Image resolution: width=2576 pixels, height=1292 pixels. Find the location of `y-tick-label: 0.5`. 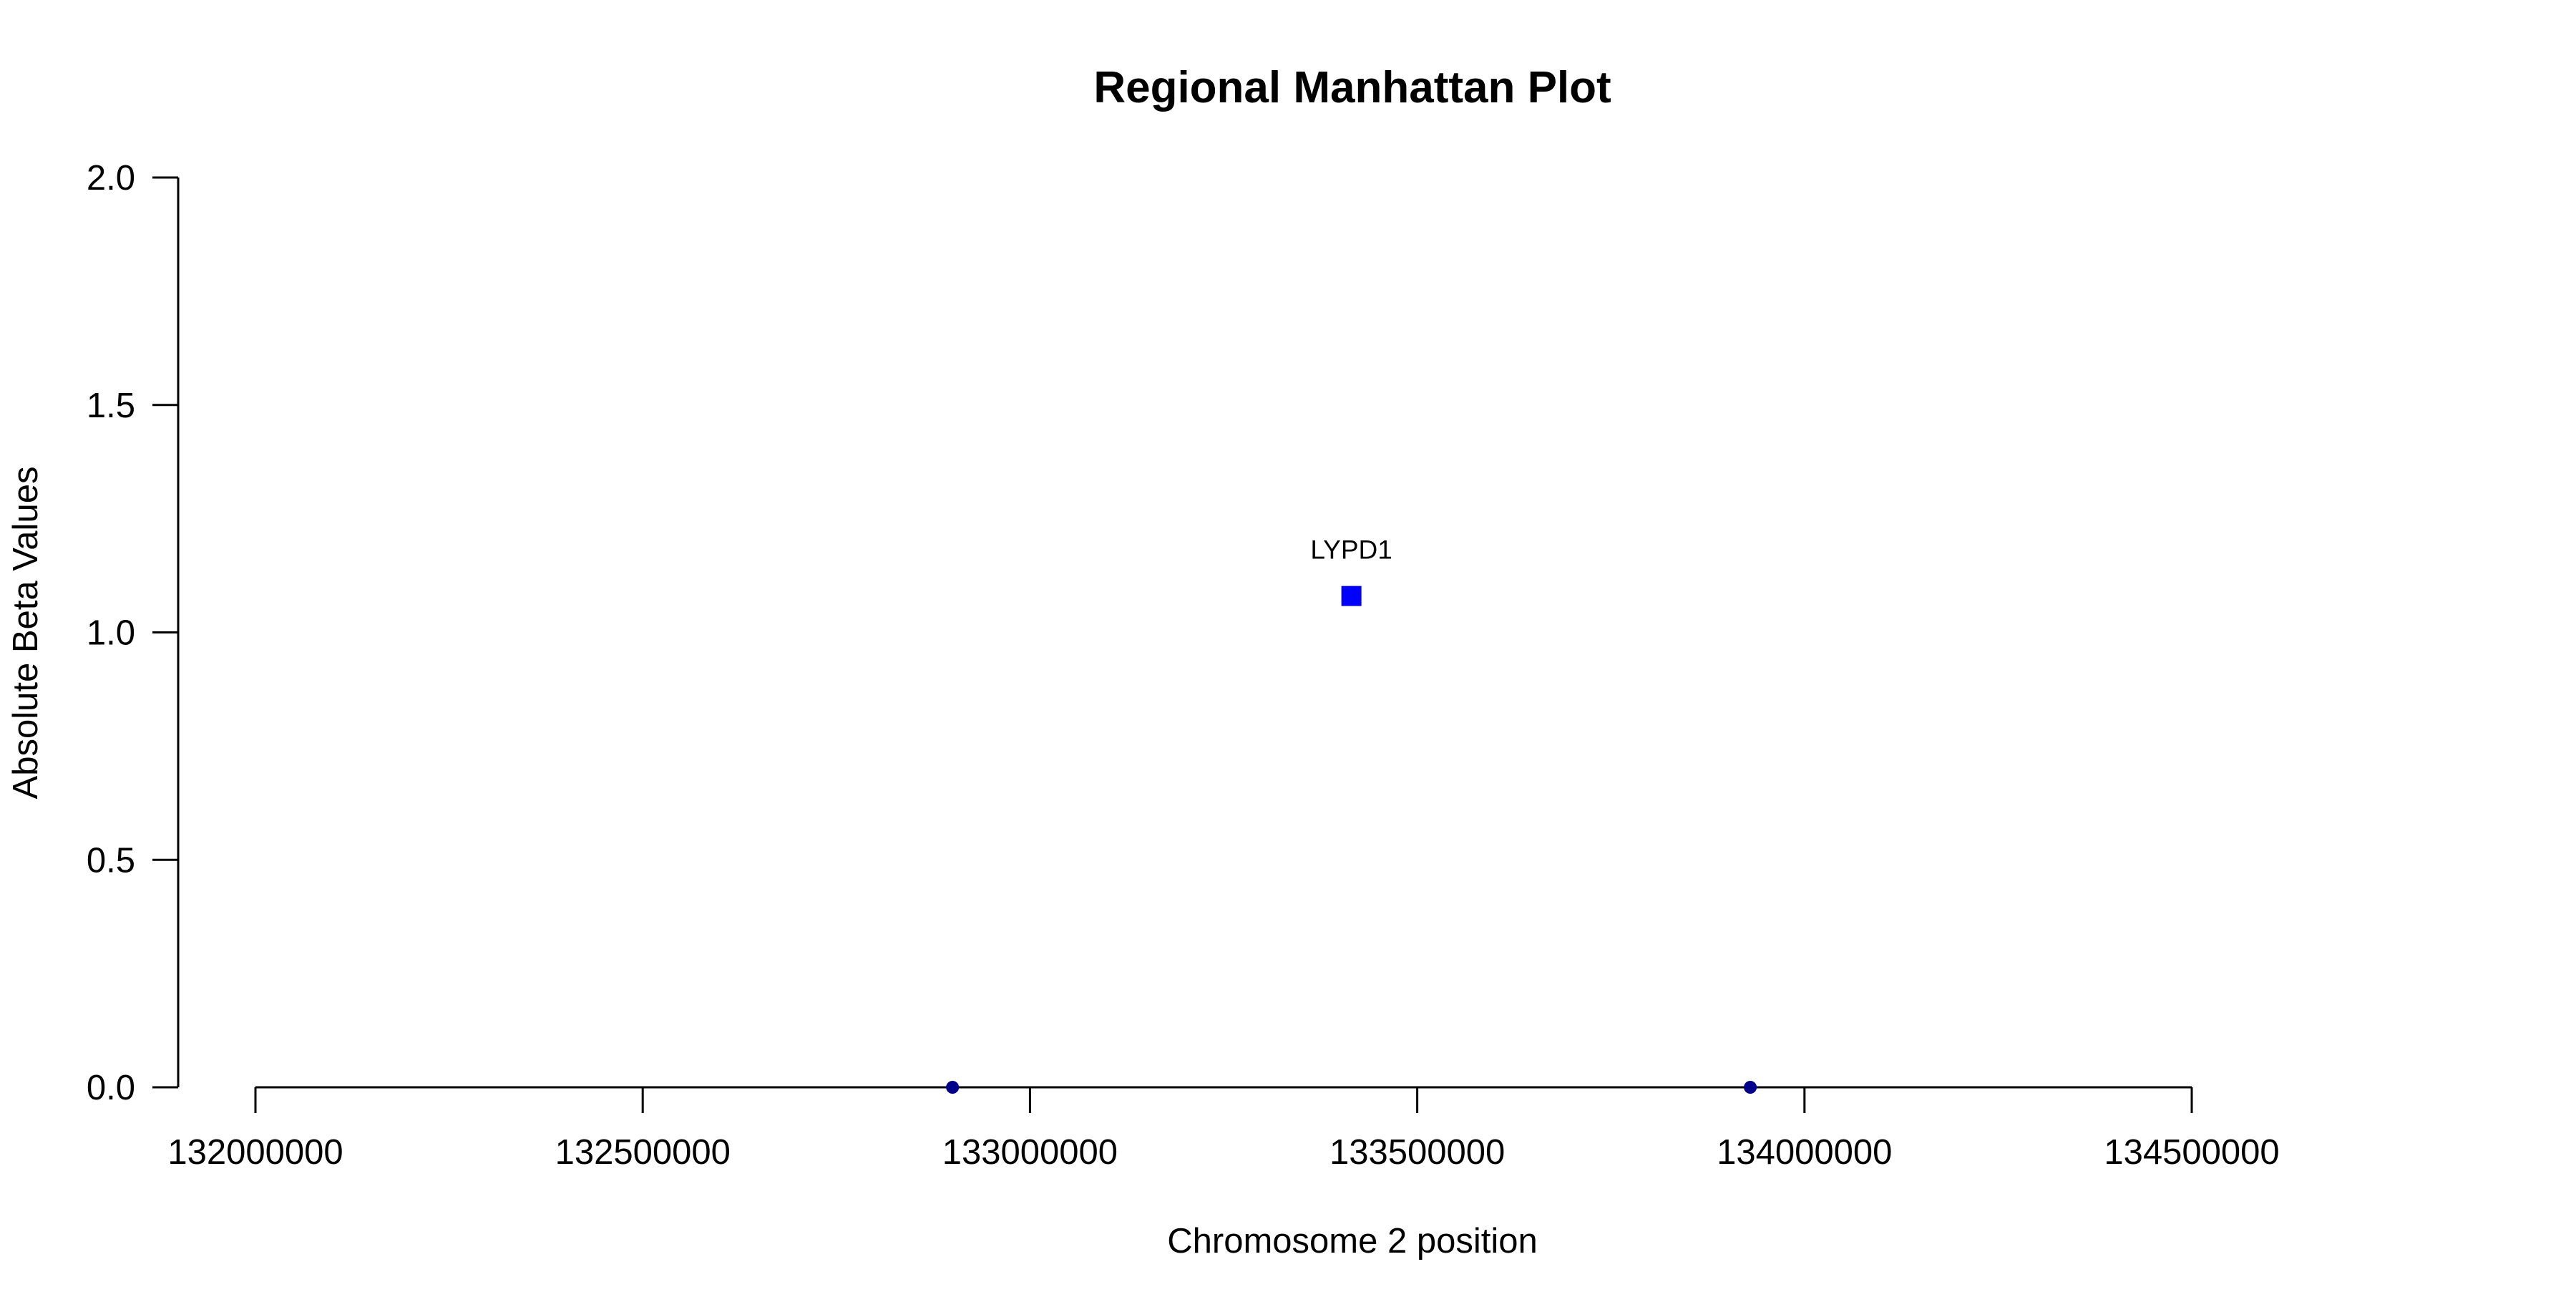

y-tick-label: 0.5 is located at coordinates (111, 860).